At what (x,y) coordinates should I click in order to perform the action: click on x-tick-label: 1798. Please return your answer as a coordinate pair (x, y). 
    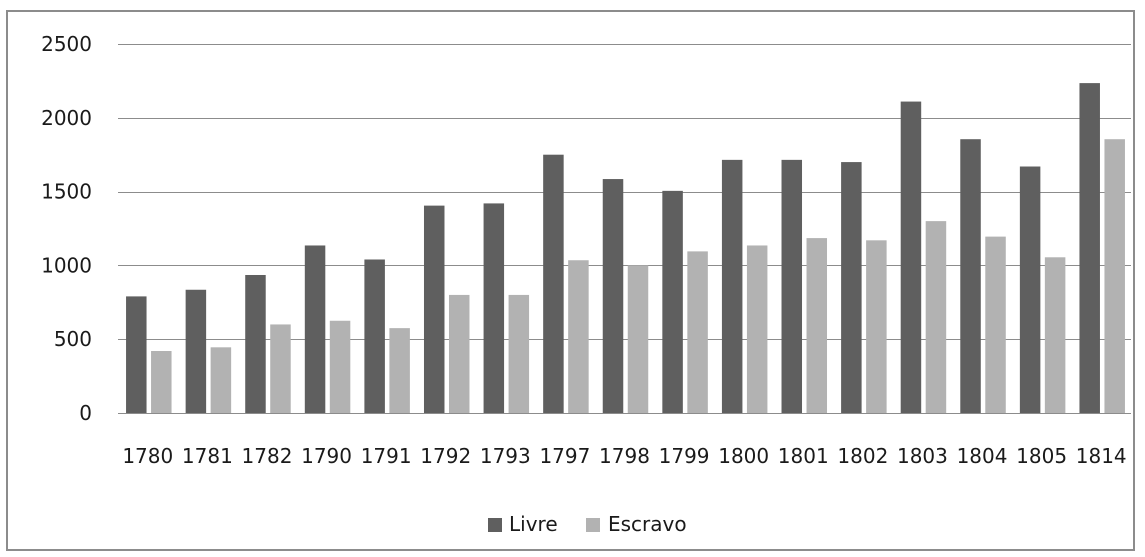
    Looking at the image, I should click on (624, 456).